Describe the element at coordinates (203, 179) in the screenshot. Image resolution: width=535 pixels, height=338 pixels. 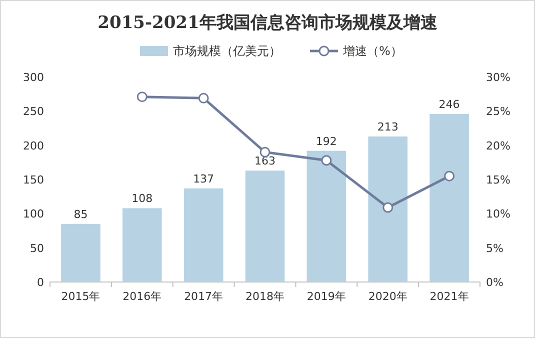
I see `data-label: 137` at that location.